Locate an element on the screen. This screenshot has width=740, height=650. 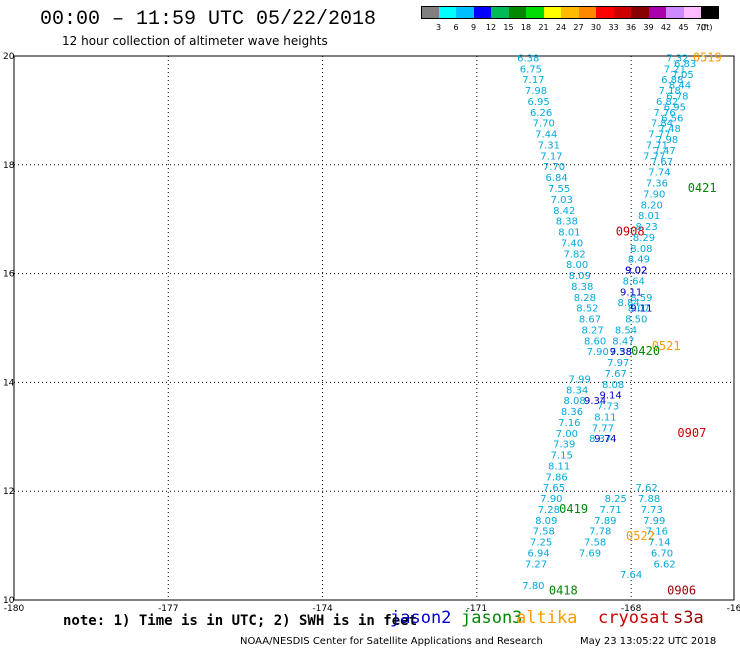
swh-value: 7.27 is located at coordinates (536, 564).